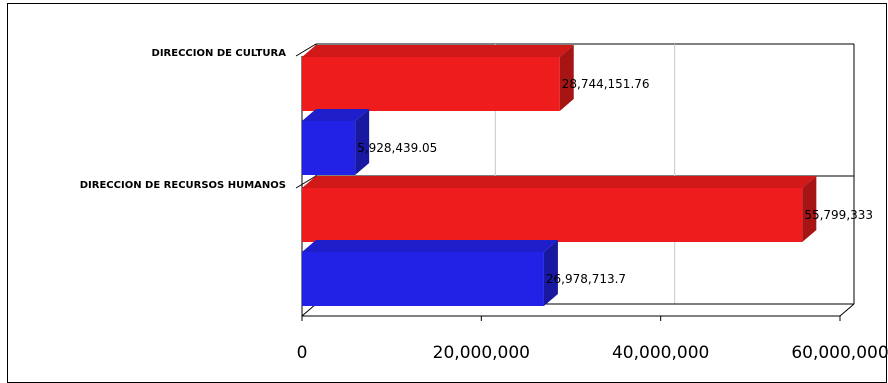  Describe the element at coordinates (183, 185) in the screenshot. I see `category-label: DIRECCION DE RECURSOS HUMANOS` at that location.